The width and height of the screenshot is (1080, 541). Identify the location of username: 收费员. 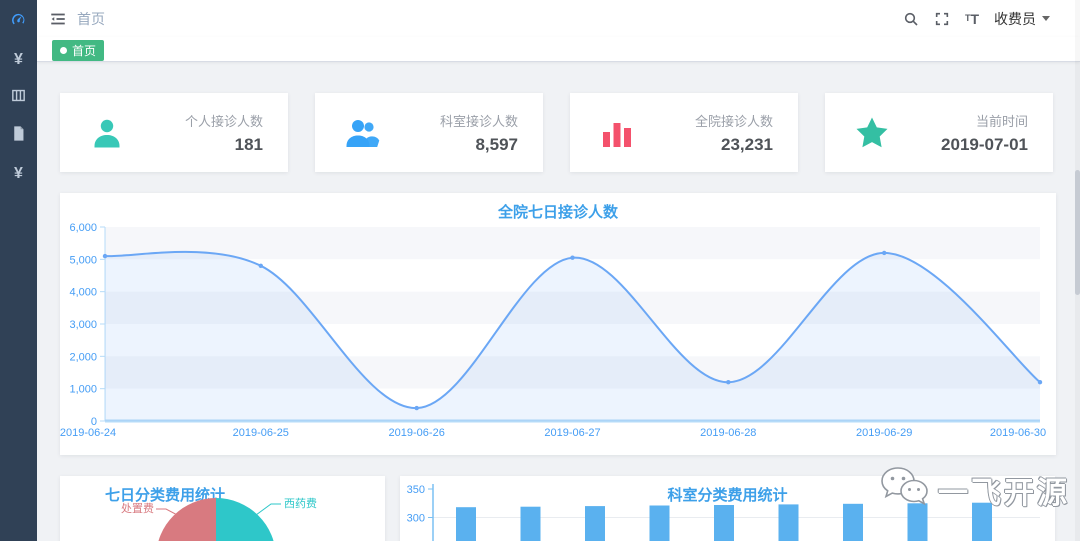
(1015, 18).